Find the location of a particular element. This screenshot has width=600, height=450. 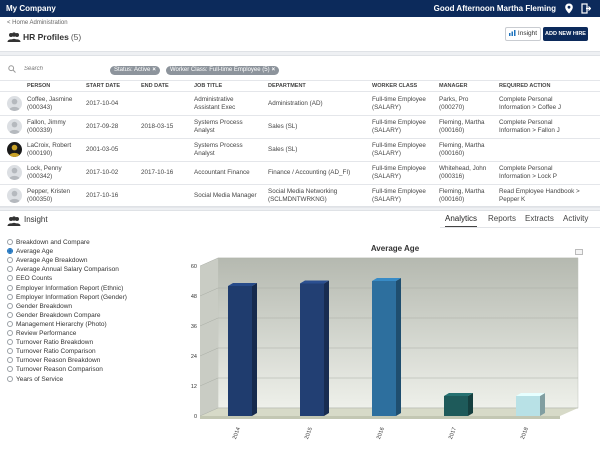

radio-selected is located at coordinates (10, 251).